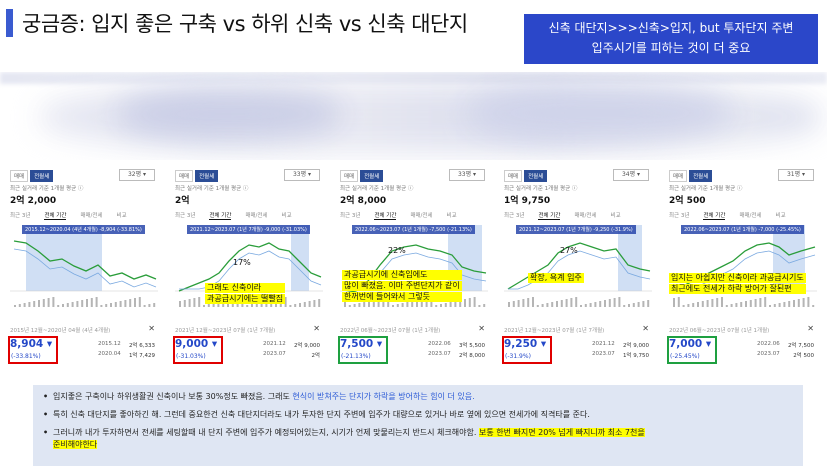 The image size is (827, 476). Describe the element at coordinates (9, 23) in the screenshot. I see `title-accent-bar` at that location.